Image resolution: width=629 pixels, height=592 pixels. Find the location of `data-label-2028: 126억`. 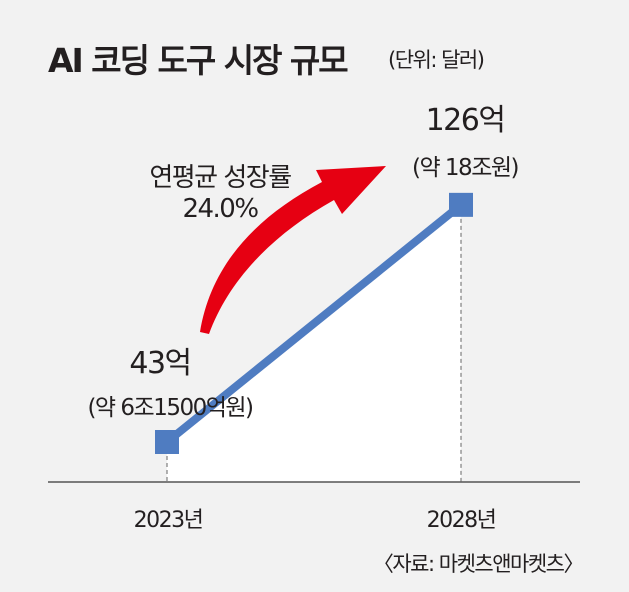

data-label-2028: 126억 is located at coordinates (465, 120).